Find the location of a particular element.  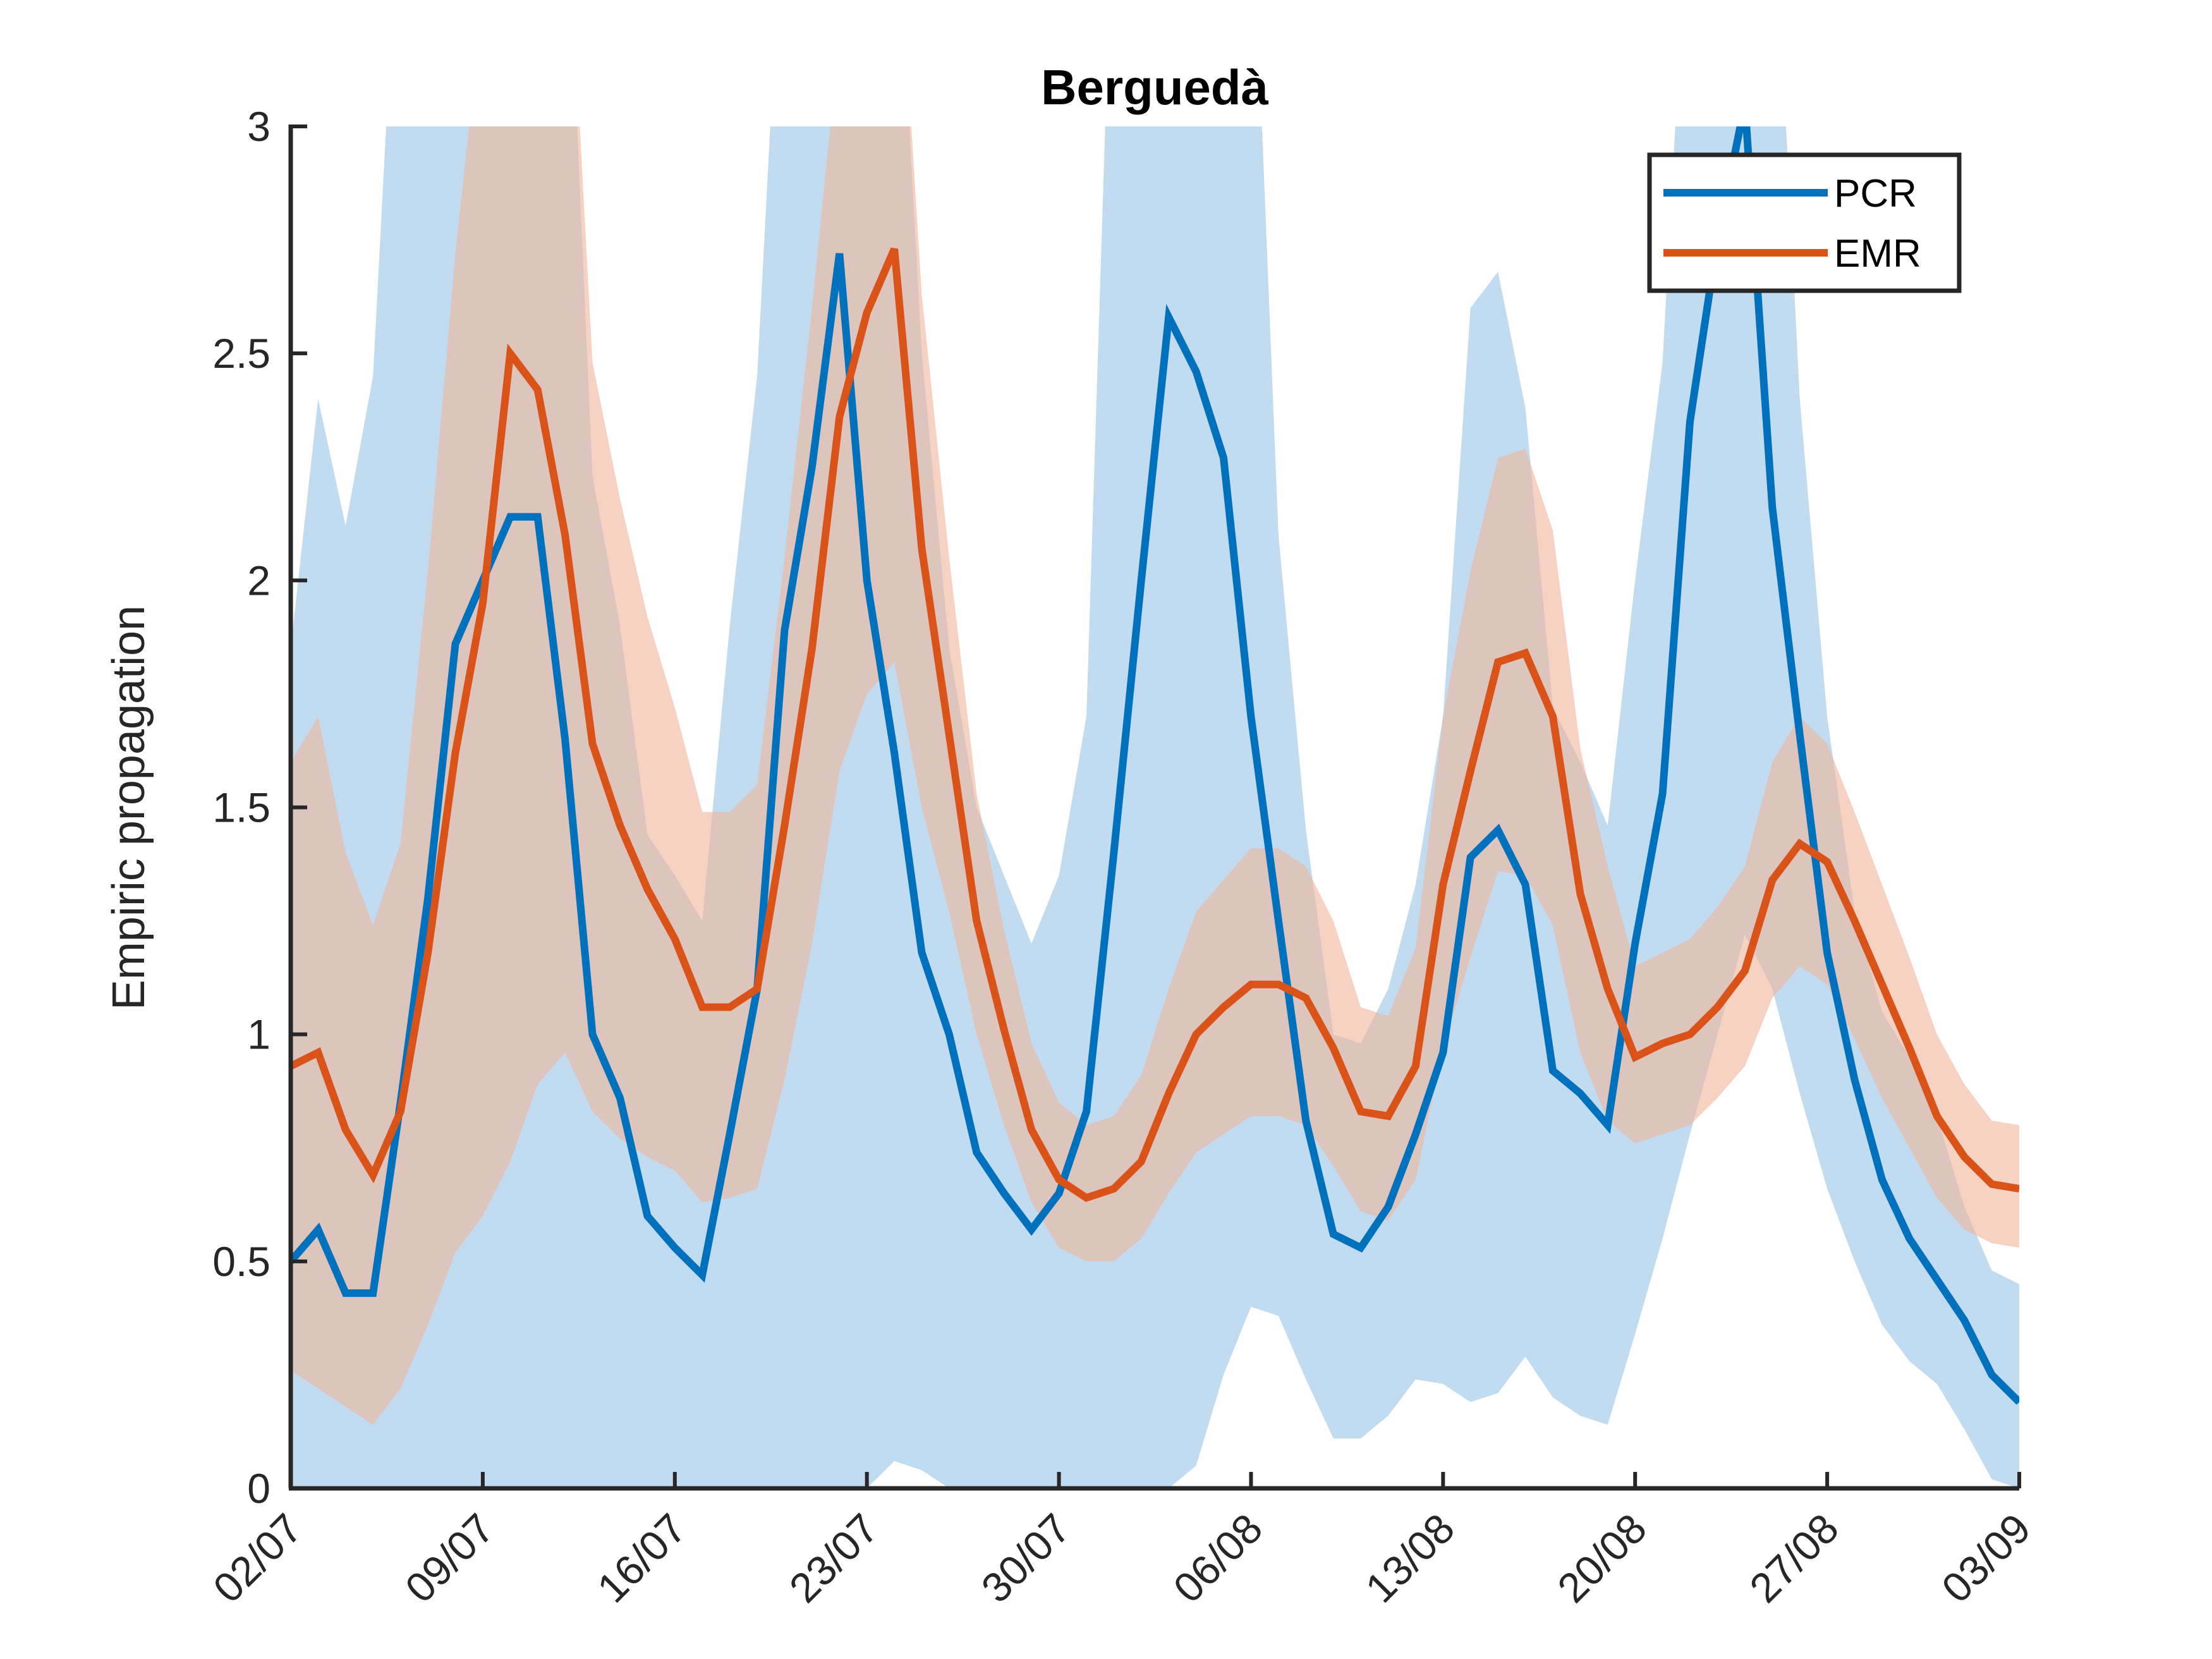

y-tick-label: 0.5 is located at coordinates (241, 1261).